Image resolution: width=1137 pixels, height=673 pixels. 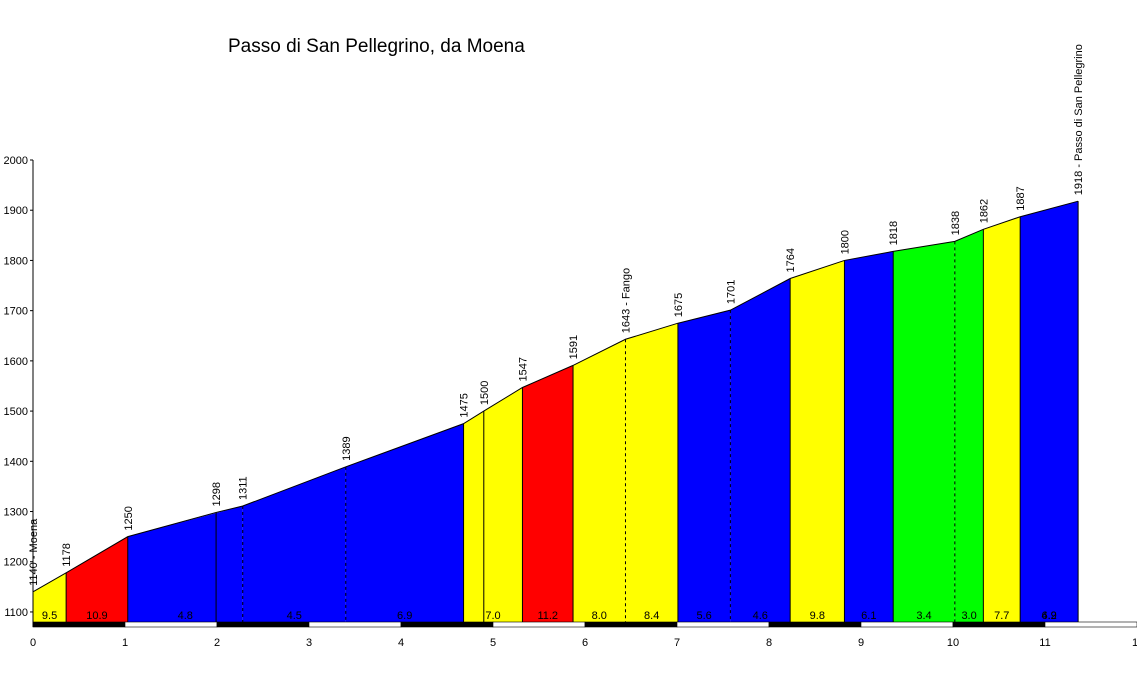 I want to click on x-tick-label: 3, so click(x=309, y=643).